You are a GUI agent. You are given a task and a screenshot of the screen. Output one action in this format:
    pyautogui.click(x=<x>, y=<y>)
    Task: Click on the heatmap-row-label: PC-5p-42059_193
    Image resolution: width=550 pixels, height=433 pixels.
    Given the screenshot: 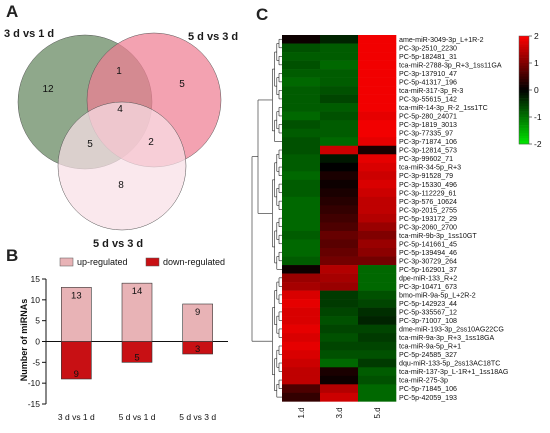 What is the action you would take?
    pyautogui.click(x=428, y=398)
    